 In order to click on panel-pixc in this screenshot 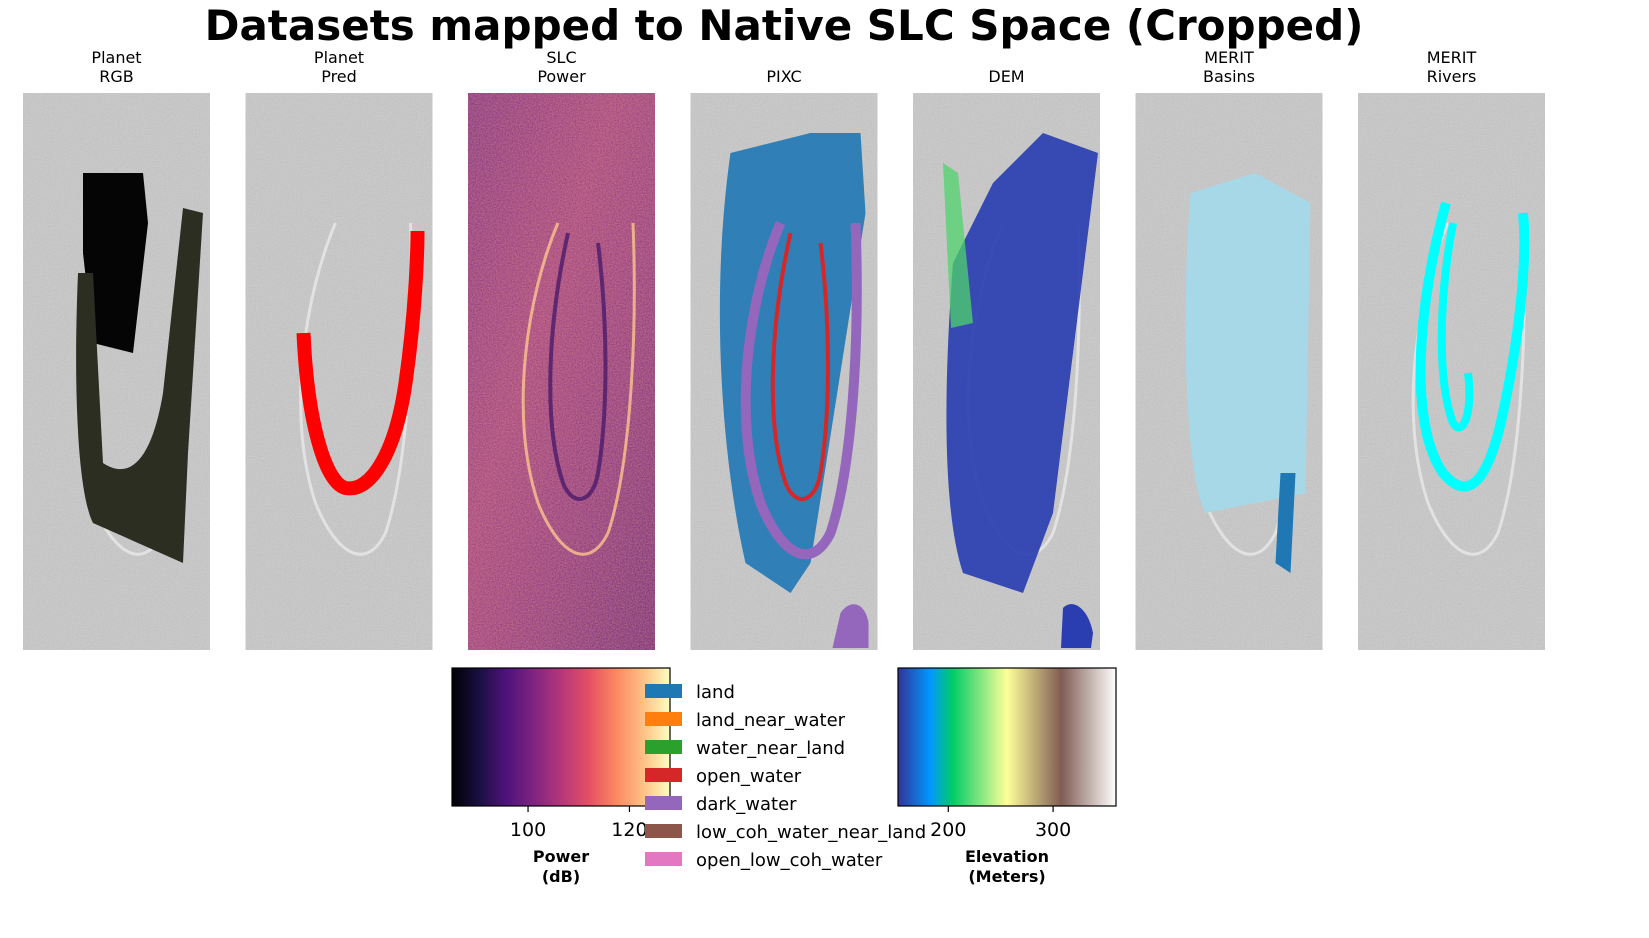, I will do `click(784, 371)`.